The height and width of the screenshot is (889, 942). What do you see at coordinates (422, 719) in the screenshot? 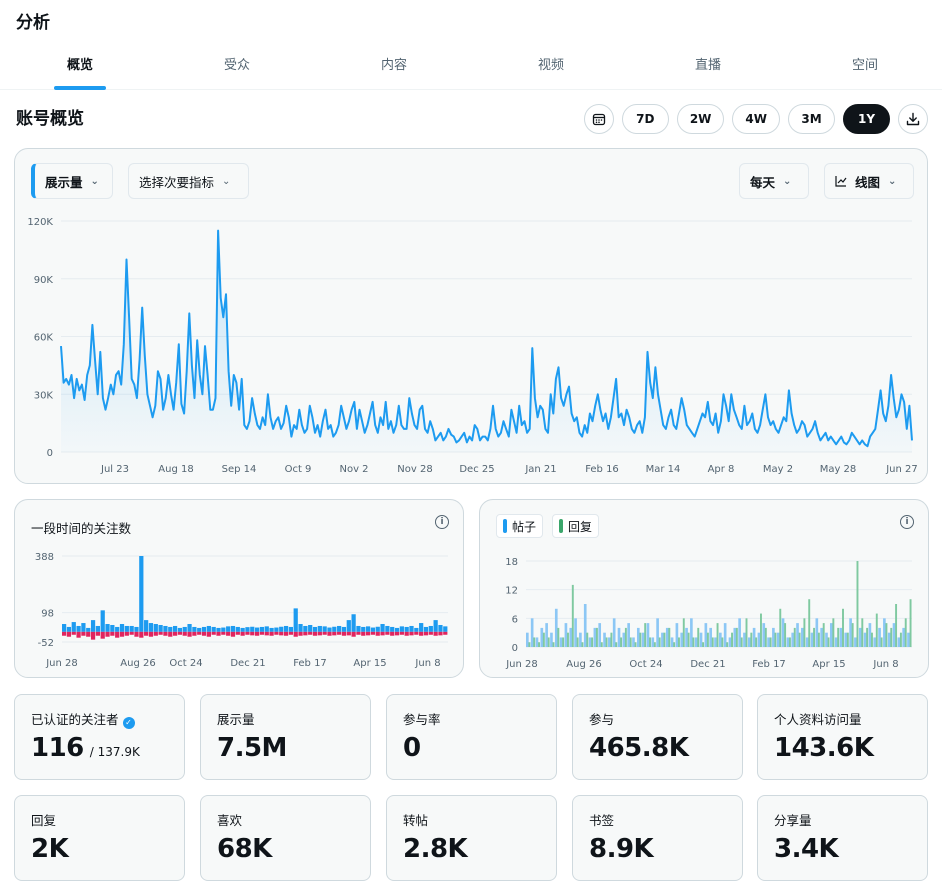
I see `metric-label: 参与率` at bounding box center [422, 719].